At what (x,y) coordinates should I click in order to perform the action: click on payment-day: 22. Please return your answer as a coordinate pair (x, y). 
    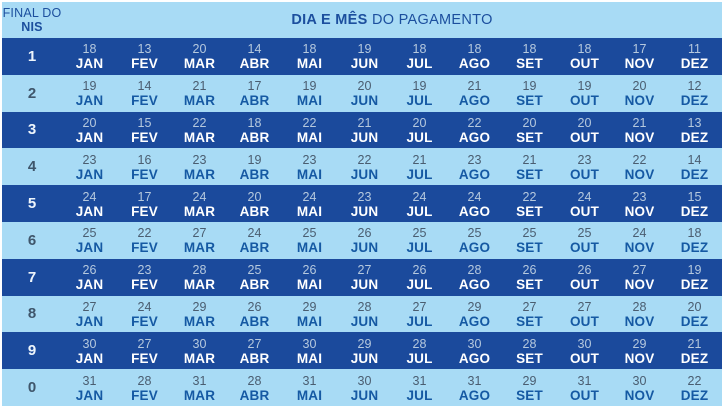
    Looking at the image, I should click on (694, 380).